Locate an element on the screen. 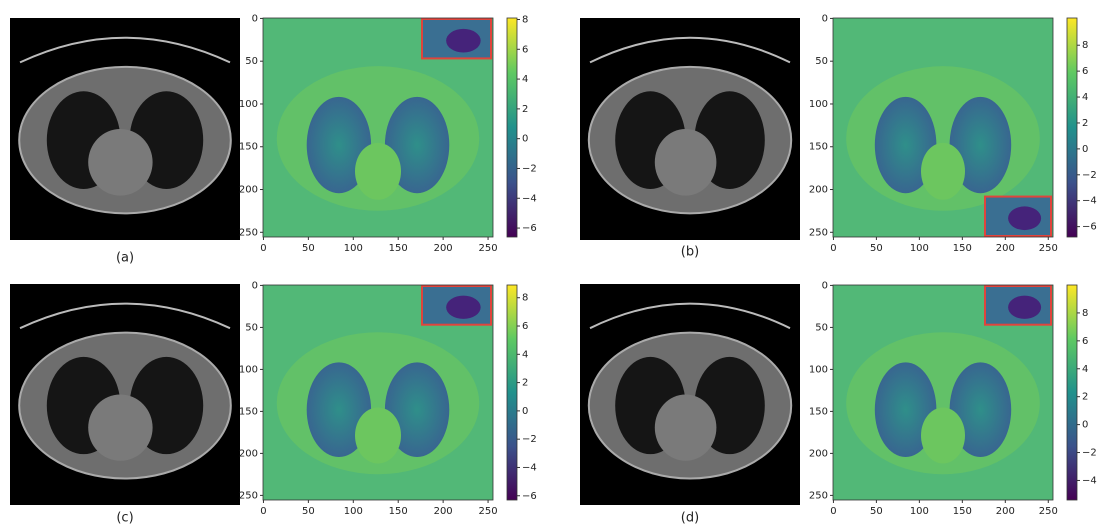 Image resolution: width=1099 pixels, height=525 pixels. panel-label: (b) is located at coordinates (690, 252).